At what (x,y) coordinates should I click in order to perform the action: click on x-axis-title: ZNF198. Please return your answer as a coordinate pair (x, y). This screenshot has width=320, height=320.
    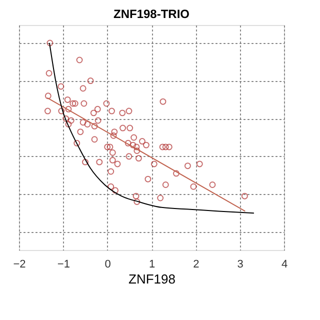
    Looking at the image, I should click on (152, 279).